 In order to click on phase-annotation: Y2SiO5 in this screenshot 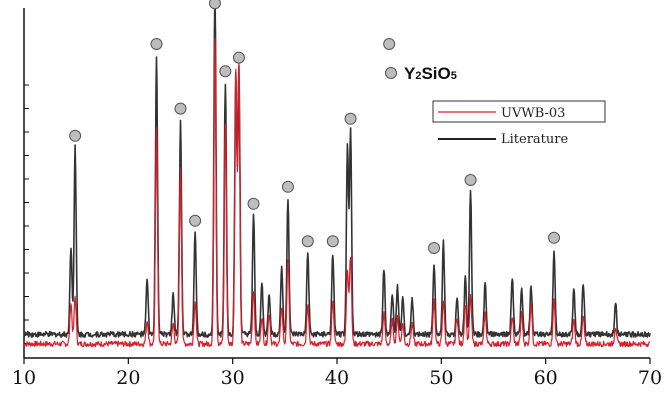, I will do `click(430, 73)`.